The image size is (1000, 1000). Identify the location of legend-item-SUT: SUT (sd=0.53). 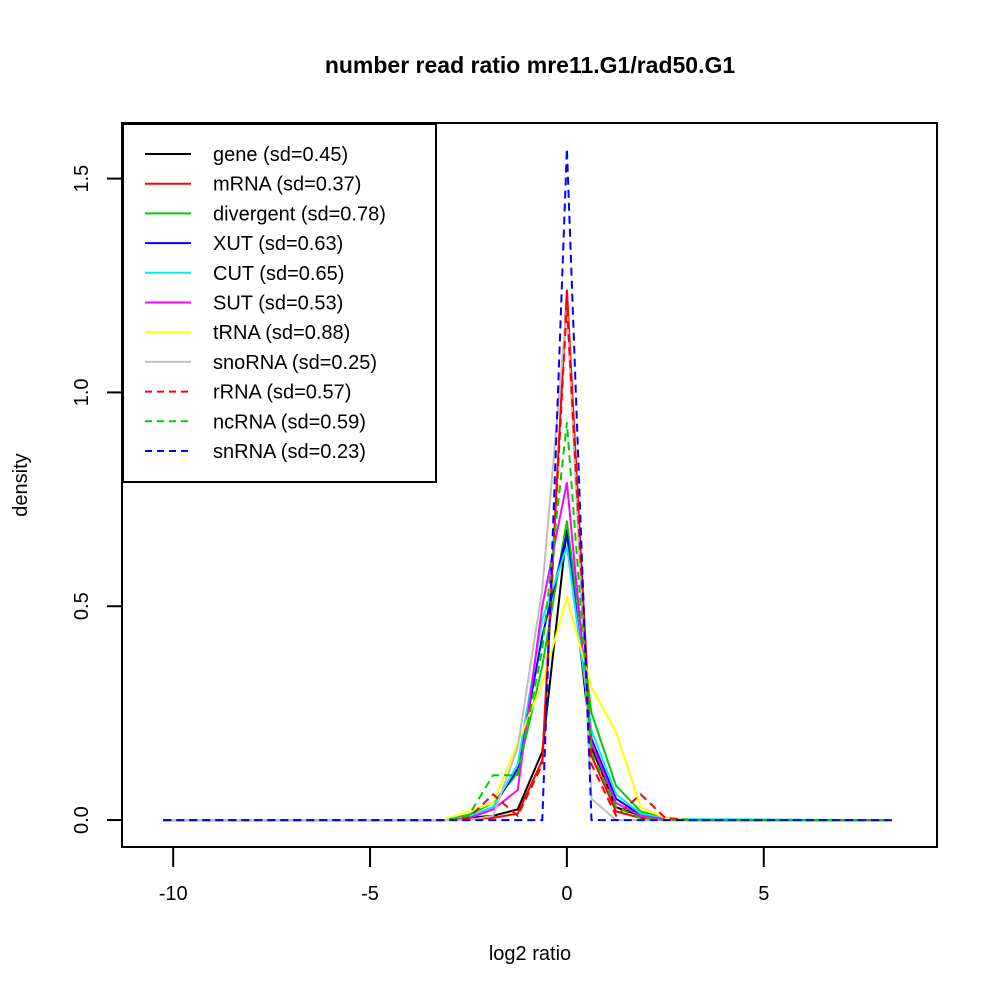
(244, 304).